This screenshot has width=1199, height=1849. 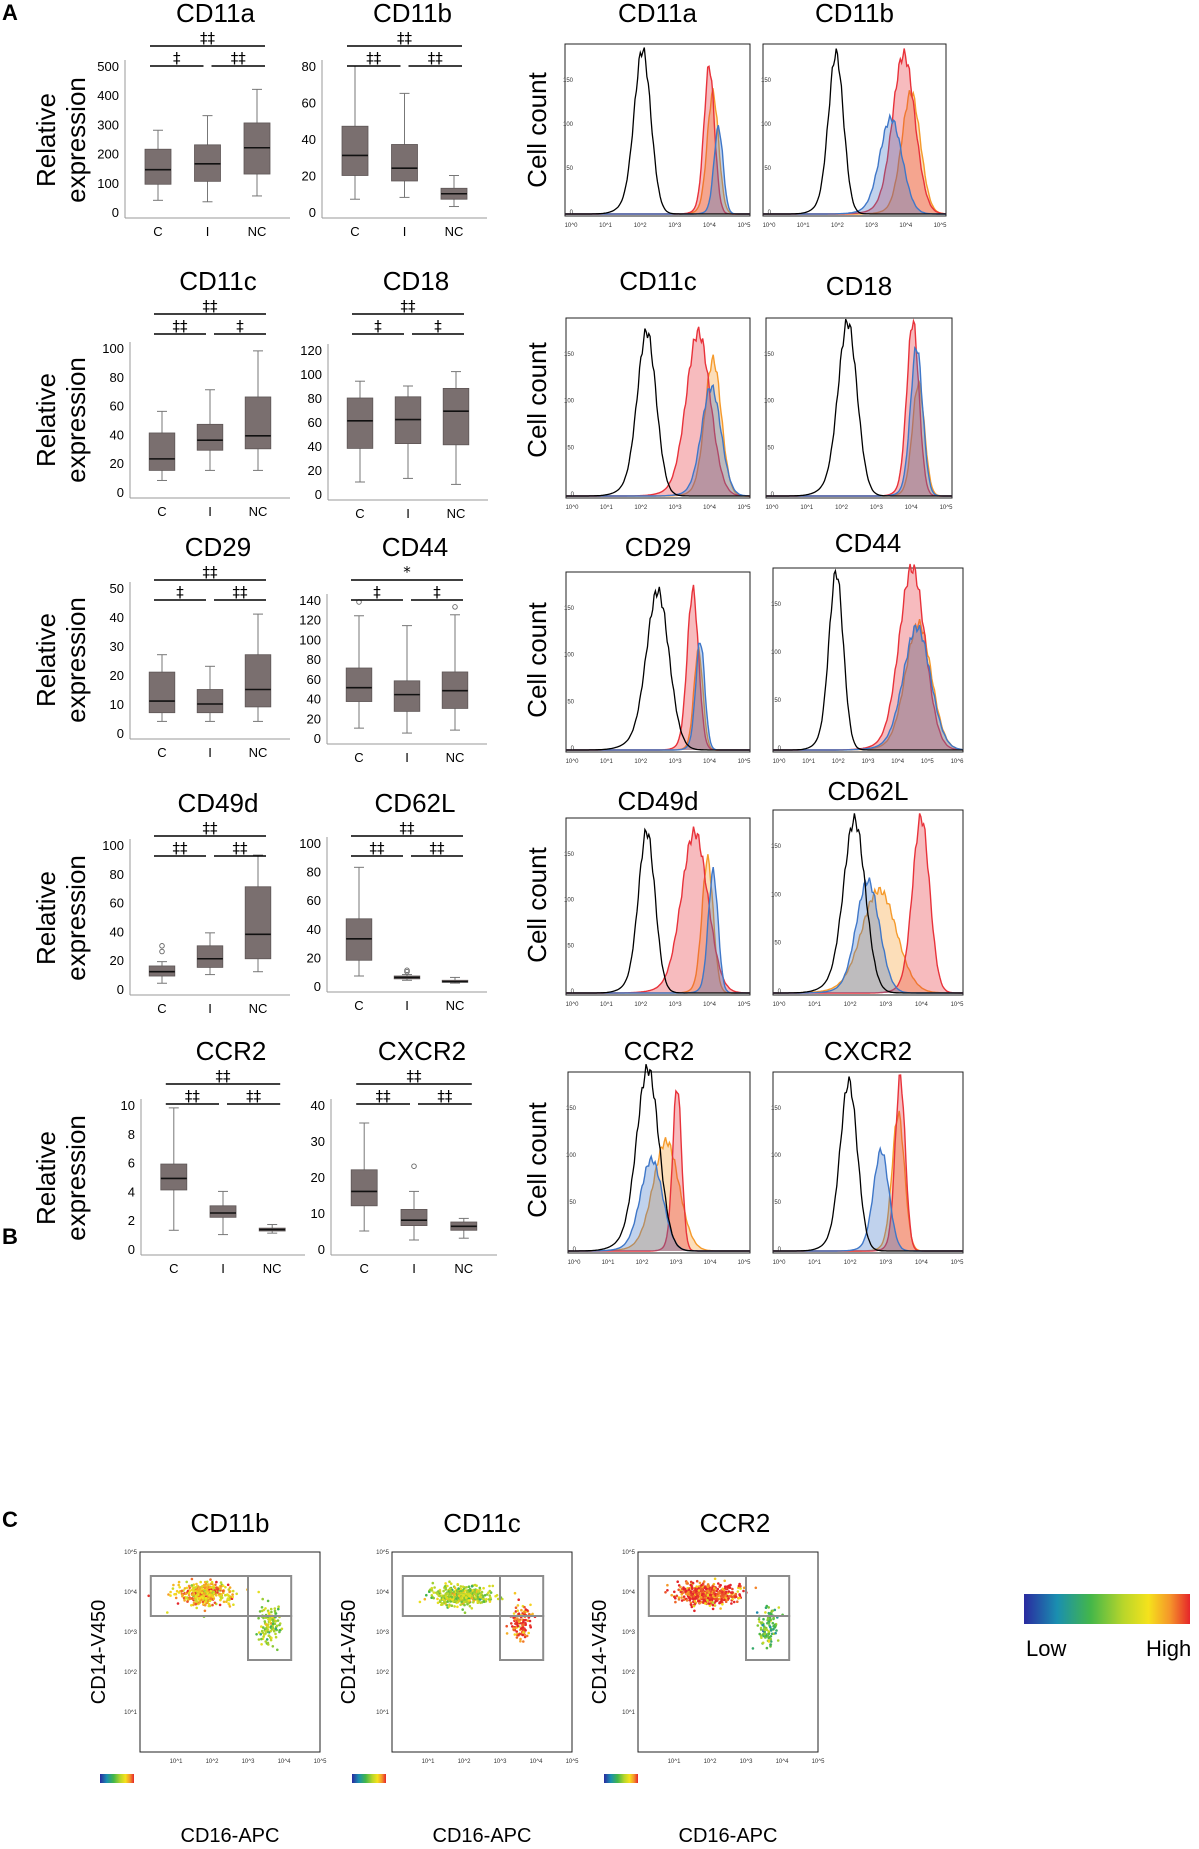 What do you see at coordinates (728, 1652) in the screenshot?
I see `dotplot-frame` at bounding box center [728, 1652].